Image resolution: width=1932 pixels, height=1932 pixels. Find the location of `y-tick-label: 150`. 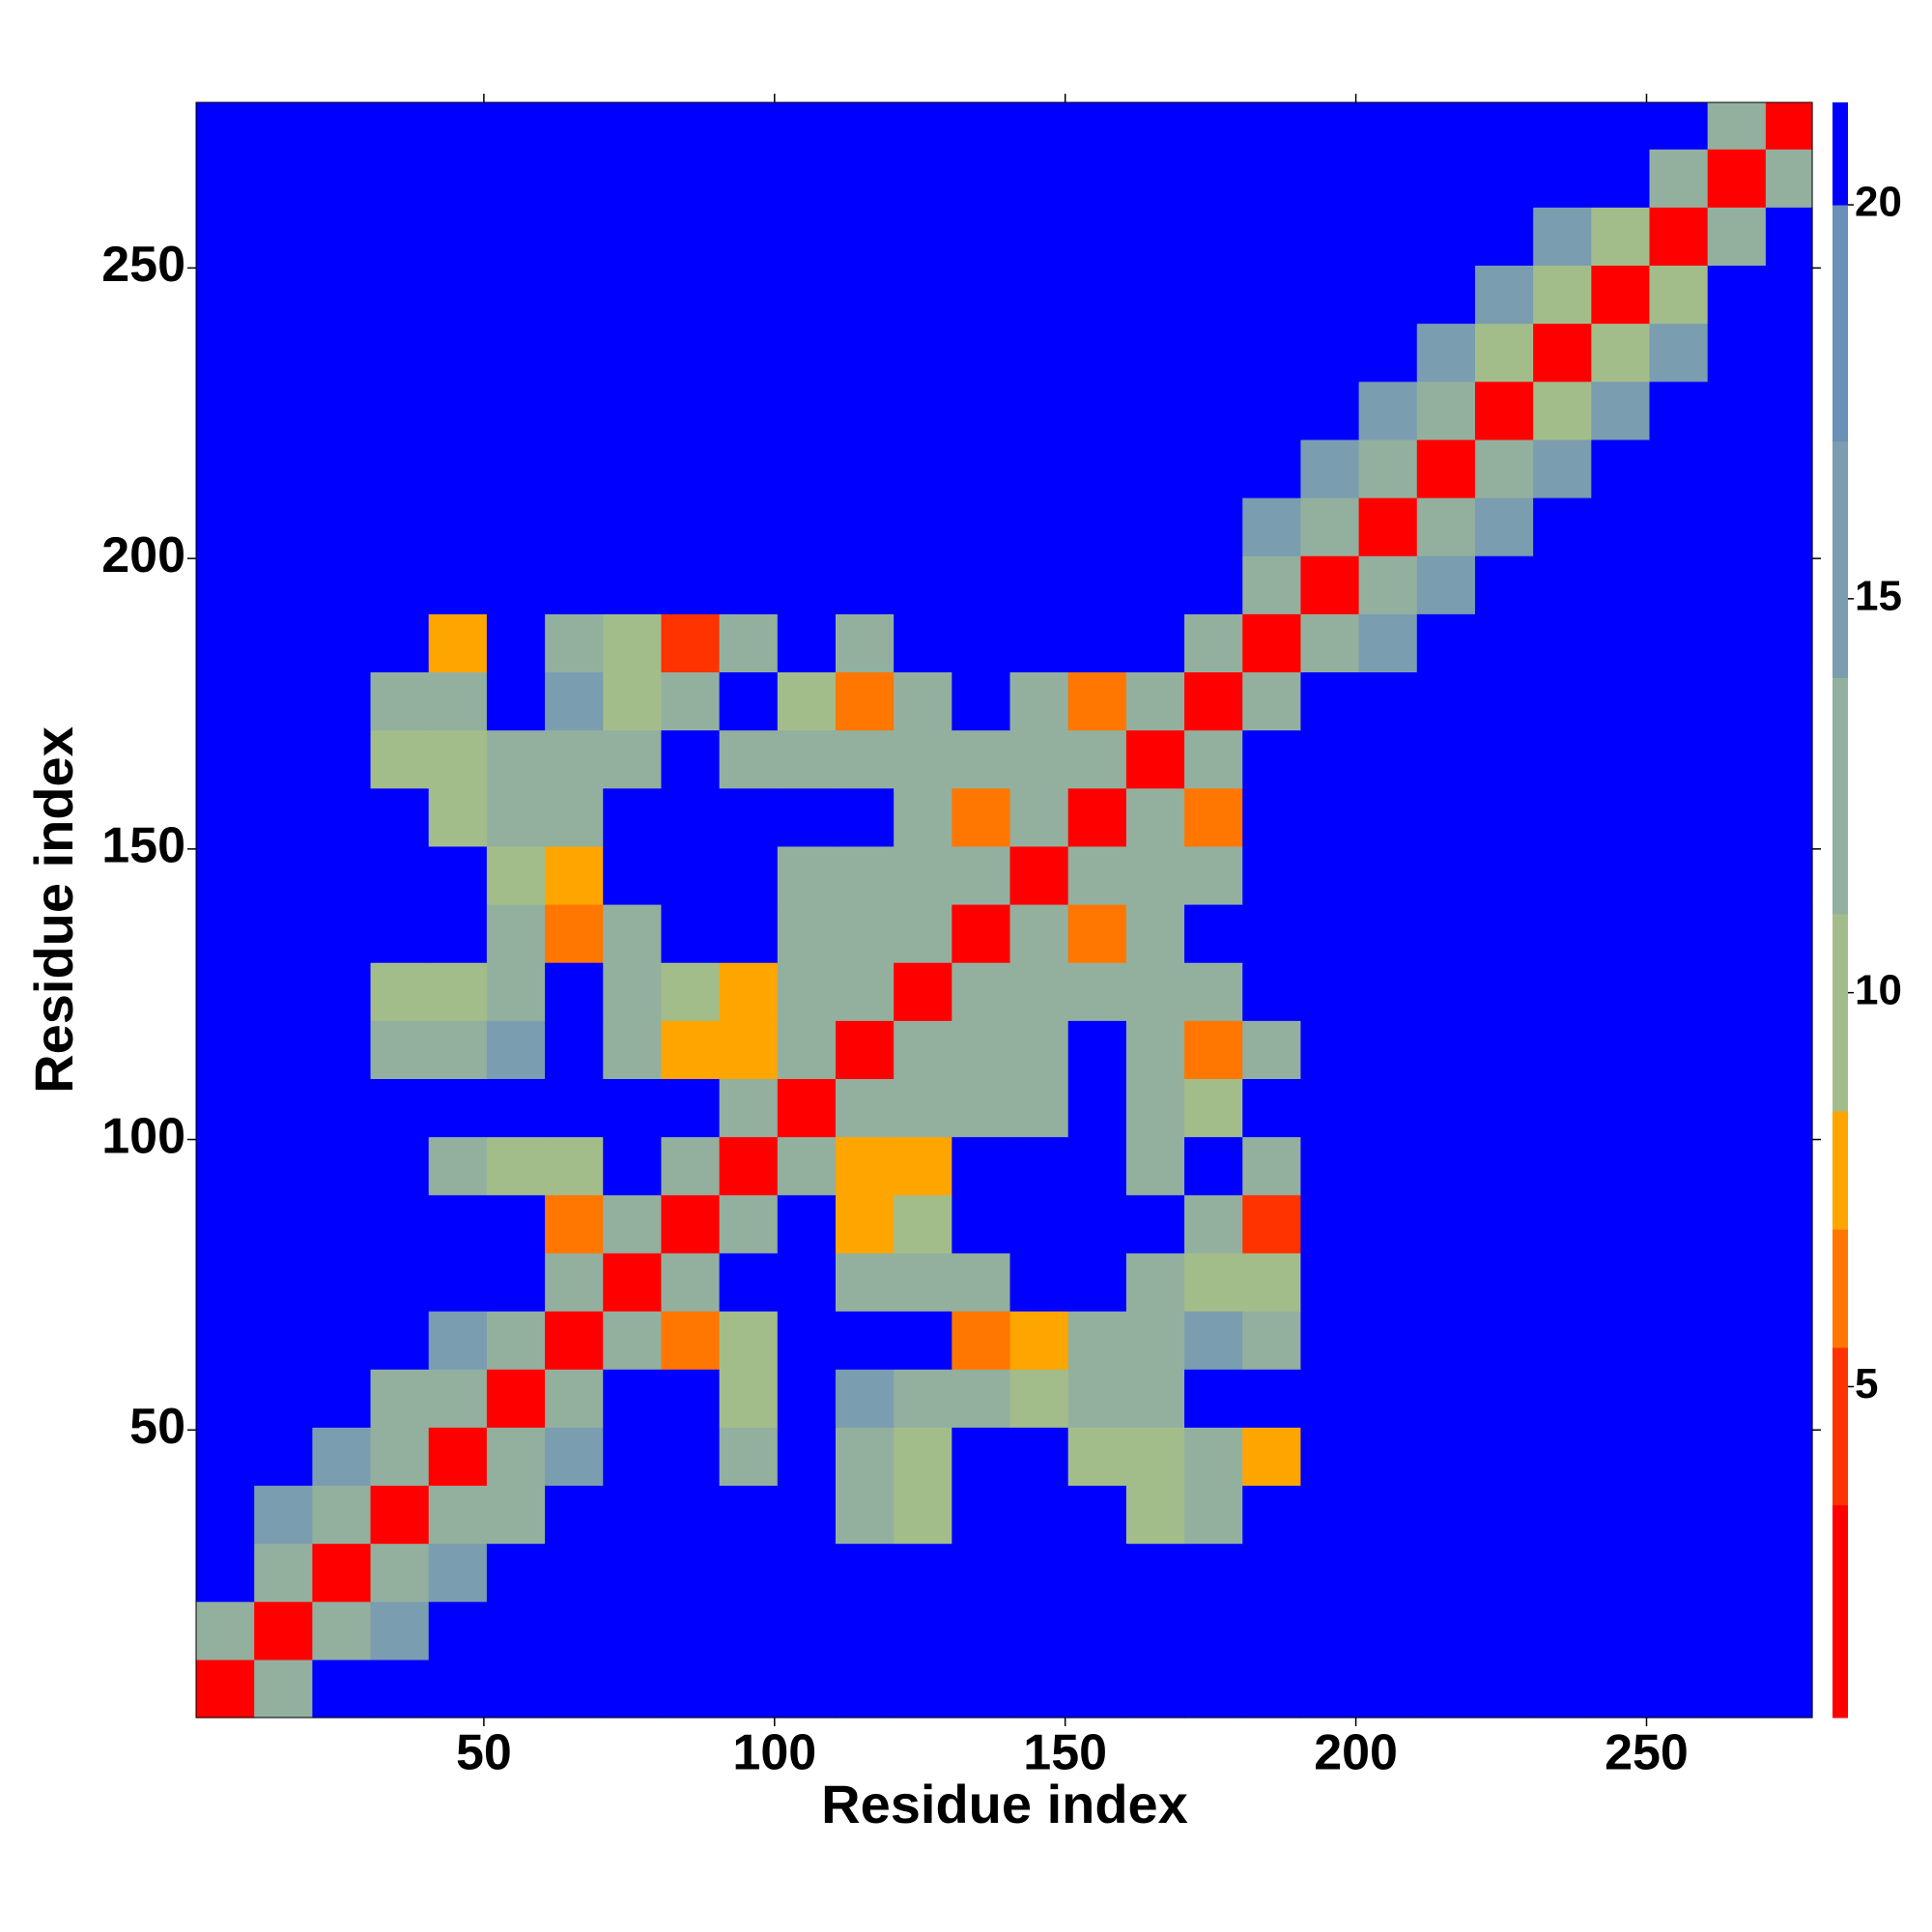

y-tick-label: 150 is located at coordinates (143, 846).